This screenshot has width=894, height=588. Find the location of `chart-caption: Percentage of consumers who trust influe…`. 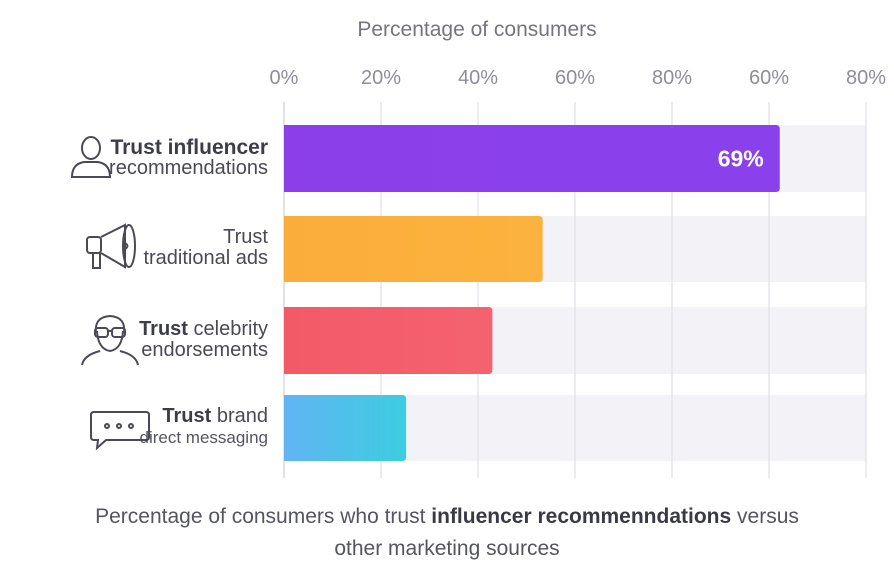

chart-caption: Percentage of consumers who trust influe… is located at coordinates (447, 516).